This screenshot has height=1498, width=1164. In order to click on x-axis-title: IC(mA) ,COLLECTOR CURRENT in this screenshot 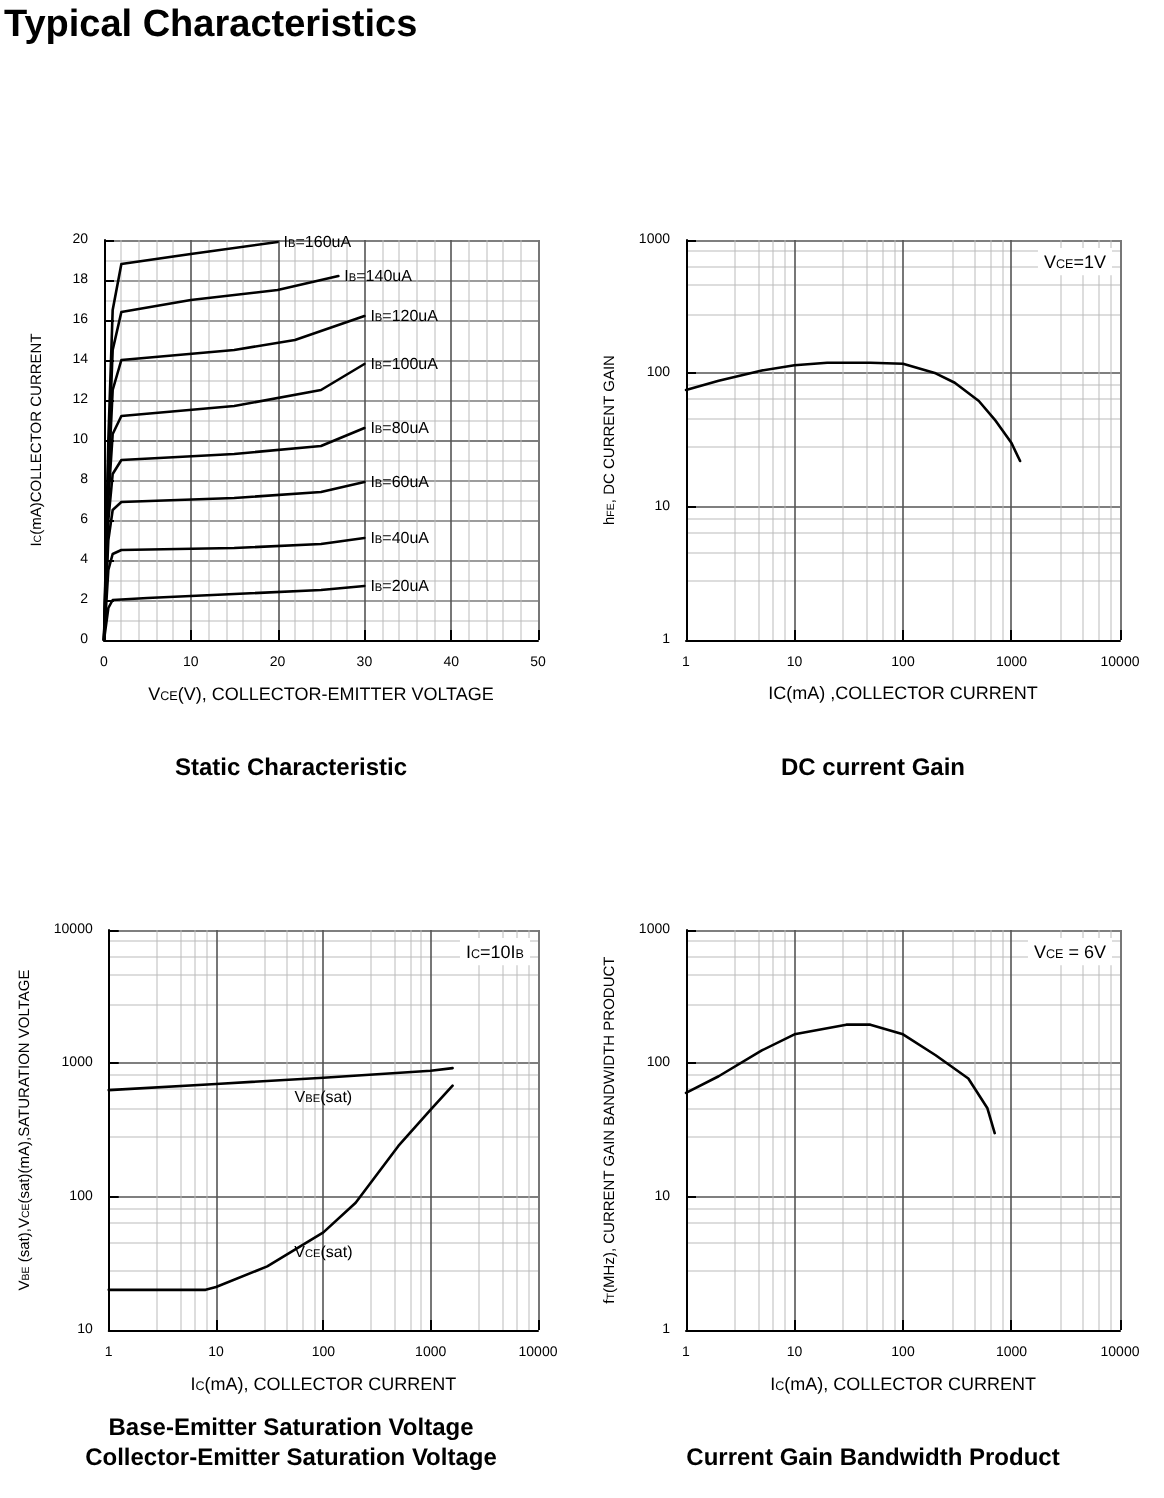, I will do `click(903, 693)`.